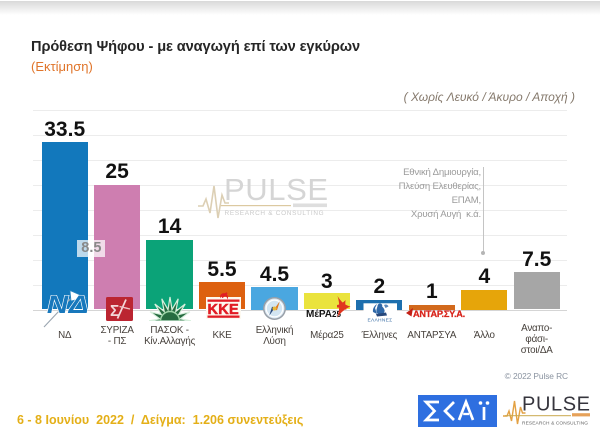  What do you see at coordinates (224, 310) in the screenshot?
I see `svg-text: ΚΚΕ` at bounding box center [224, 310].